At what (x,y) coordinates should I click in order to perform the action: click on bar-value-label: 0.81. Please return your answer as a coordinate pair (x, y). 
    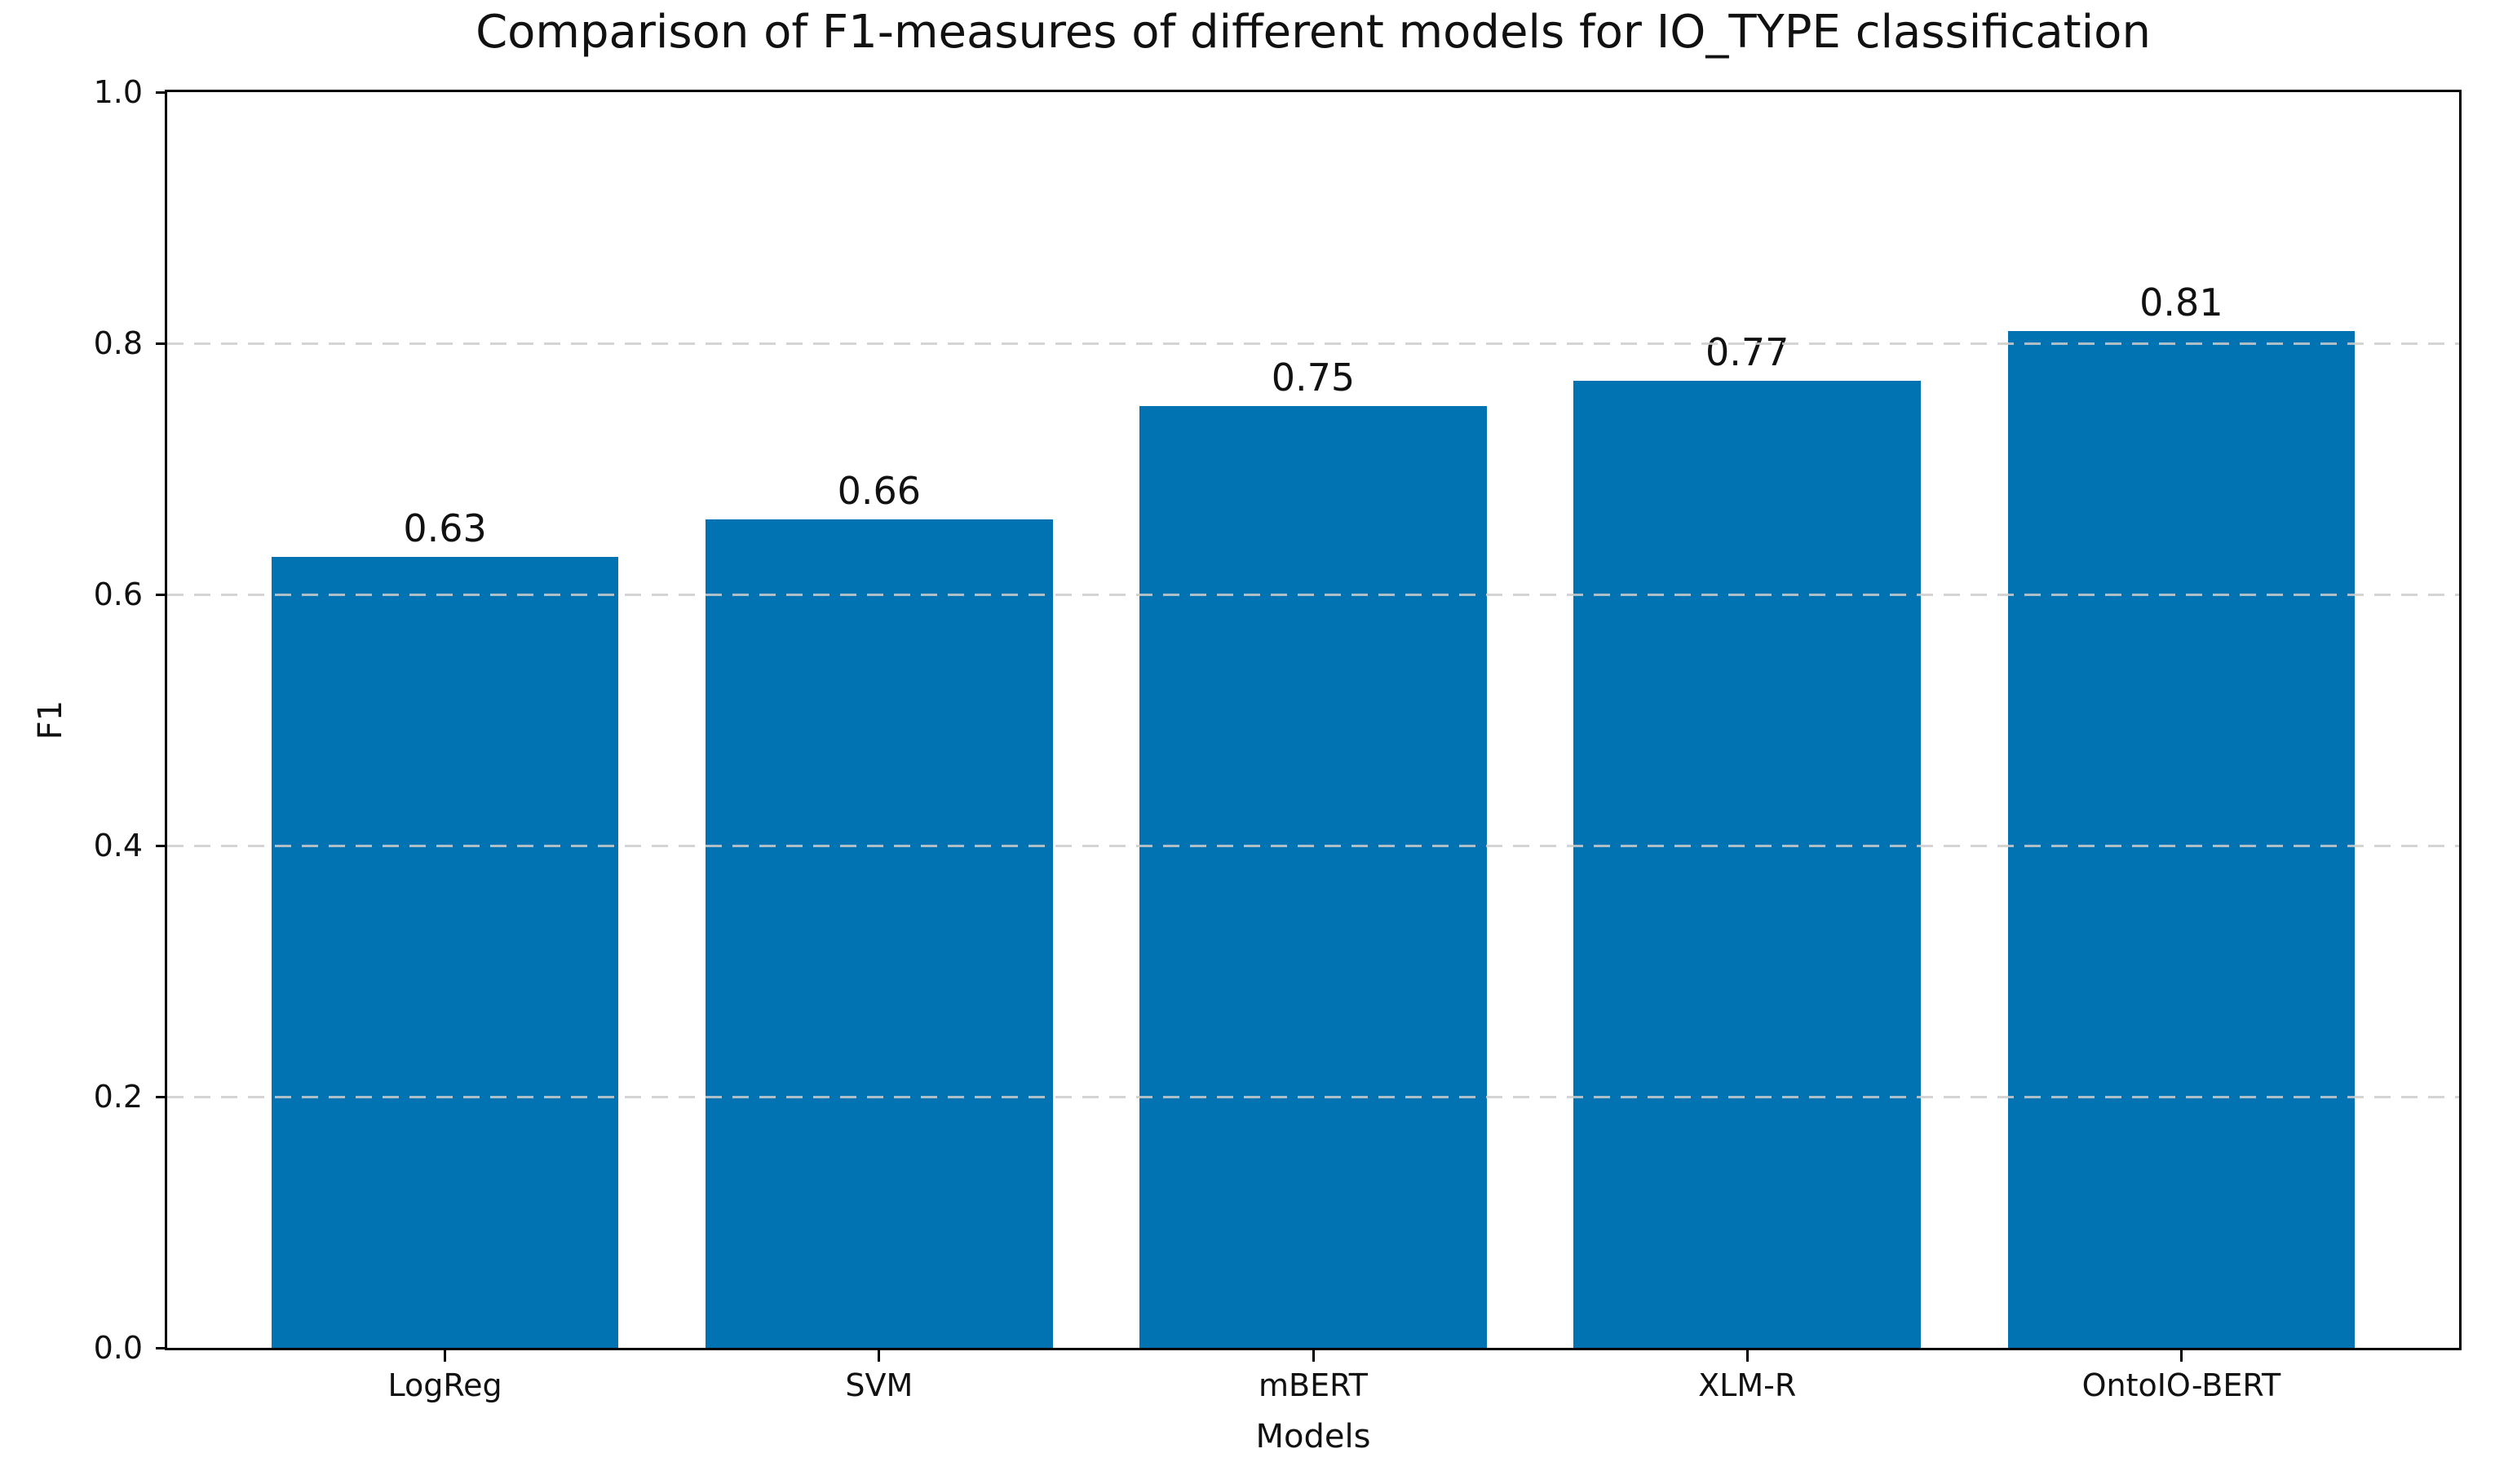
    Looking at the image, I should click on (2181, 302).